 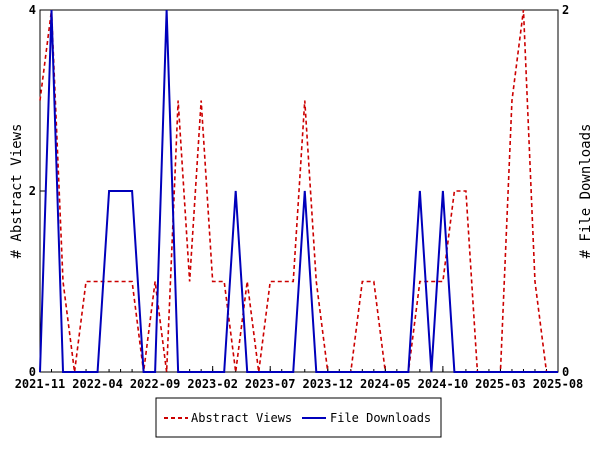 What do you see at coordinates (212, 384) in the screenshot?
I see `x-tick-label: 2023-02` at bounding box center [212, 384].